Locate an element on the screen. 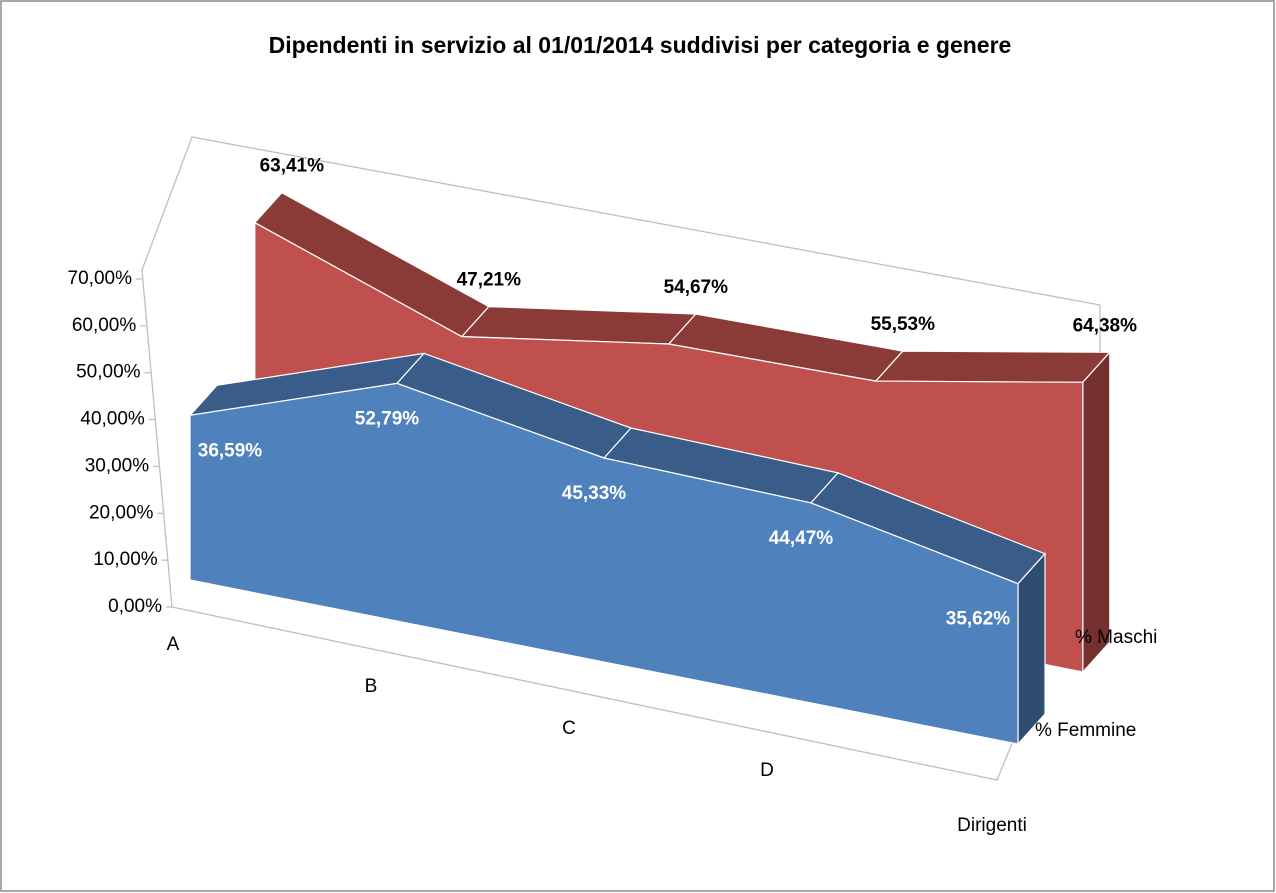 The height and width of the screenshot is (893, 1276). y-tick-label: 0,00% is located at coordinates (135, 606).